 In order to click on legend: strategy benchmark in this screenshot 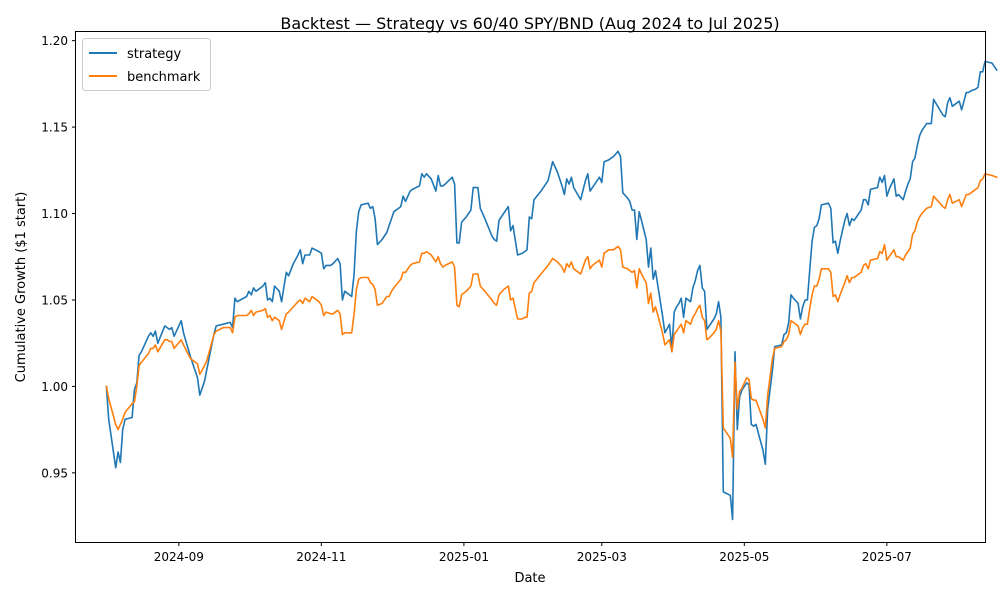, I will do `click(146, 64)`.